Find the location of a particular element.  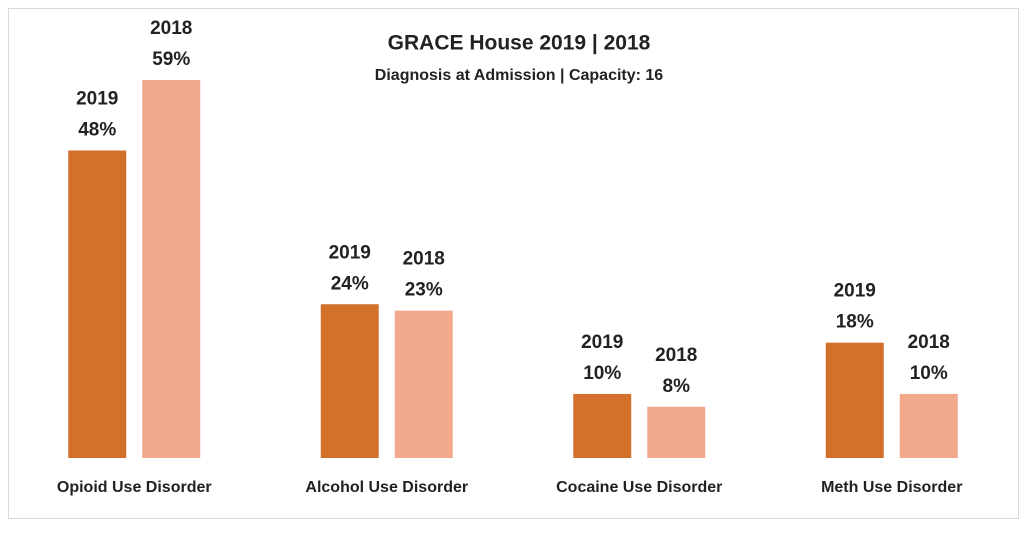

chart-subtitle: Diagnosis at Admission | Capacity: 16 is located at coordinates (519, 75).